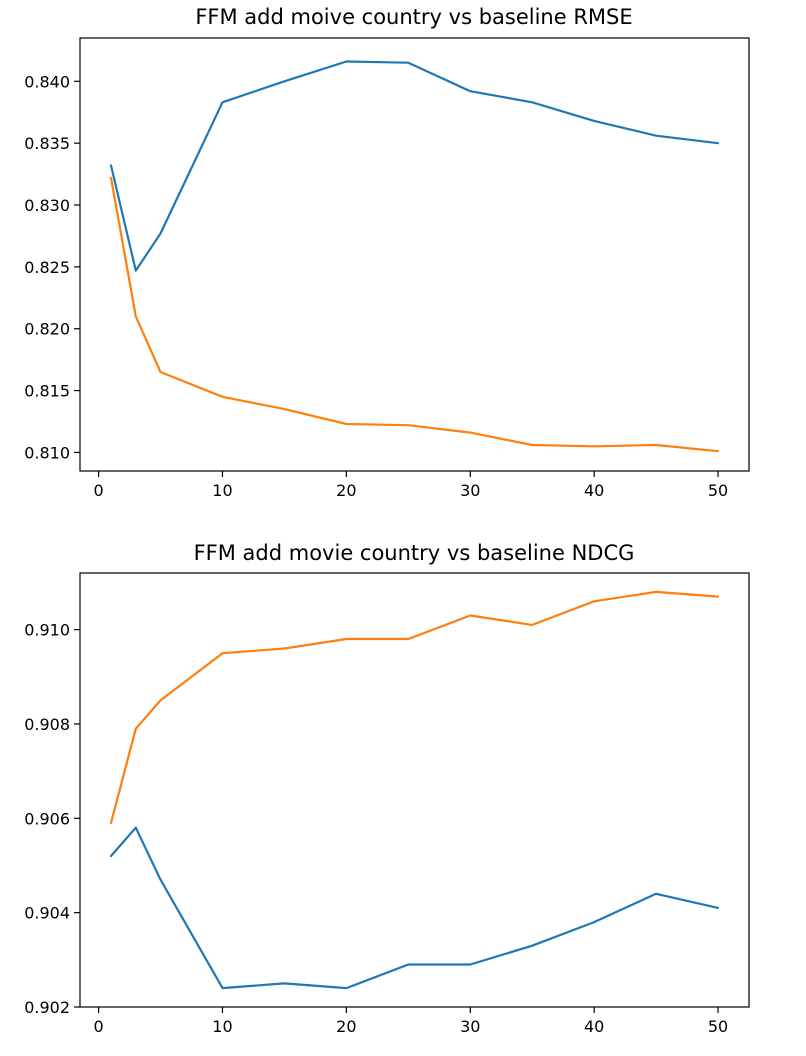  I want to click on rmse-x-tick-label: 40, so click(594, 490).